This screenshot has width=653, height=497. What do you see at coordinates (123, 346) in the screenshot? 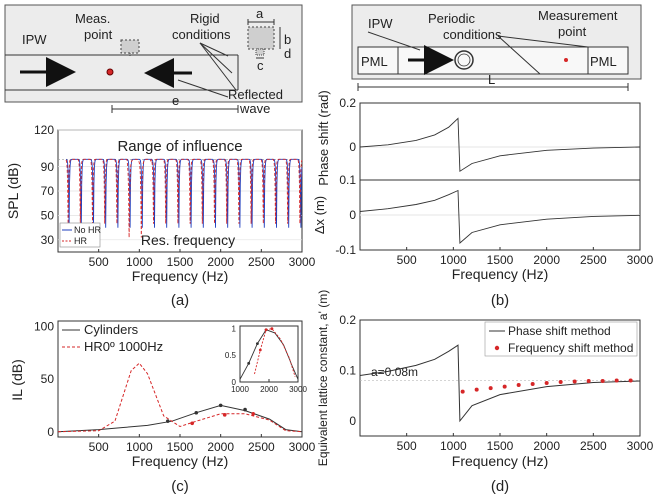
I see `legend-hr-1000: HR0º 1000Hz` at bounding box center [123, 346].